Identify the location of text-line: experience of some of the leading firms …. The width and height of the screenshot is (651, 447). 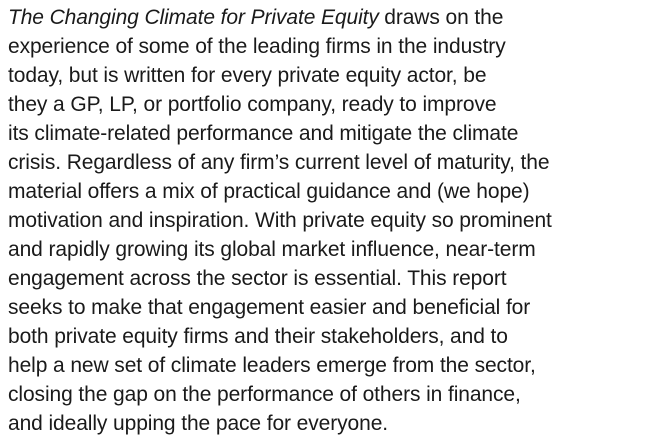
(257, 46).